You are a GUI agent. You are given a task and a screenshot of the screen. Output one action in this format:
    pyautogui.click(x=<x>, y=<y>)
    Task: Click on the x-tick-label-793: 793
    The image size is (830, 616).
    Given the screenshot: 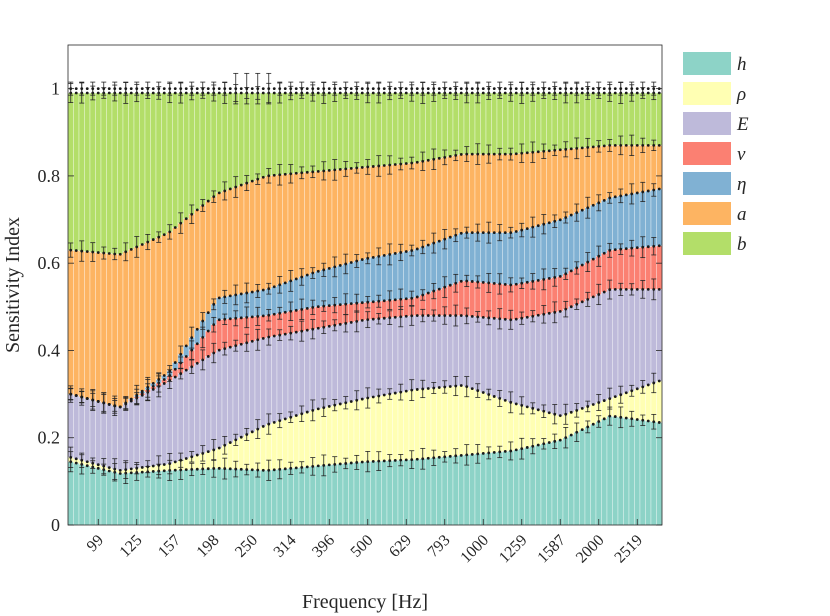 What is the action you would take?
    pyautogui.click(x=439, y=546)
    